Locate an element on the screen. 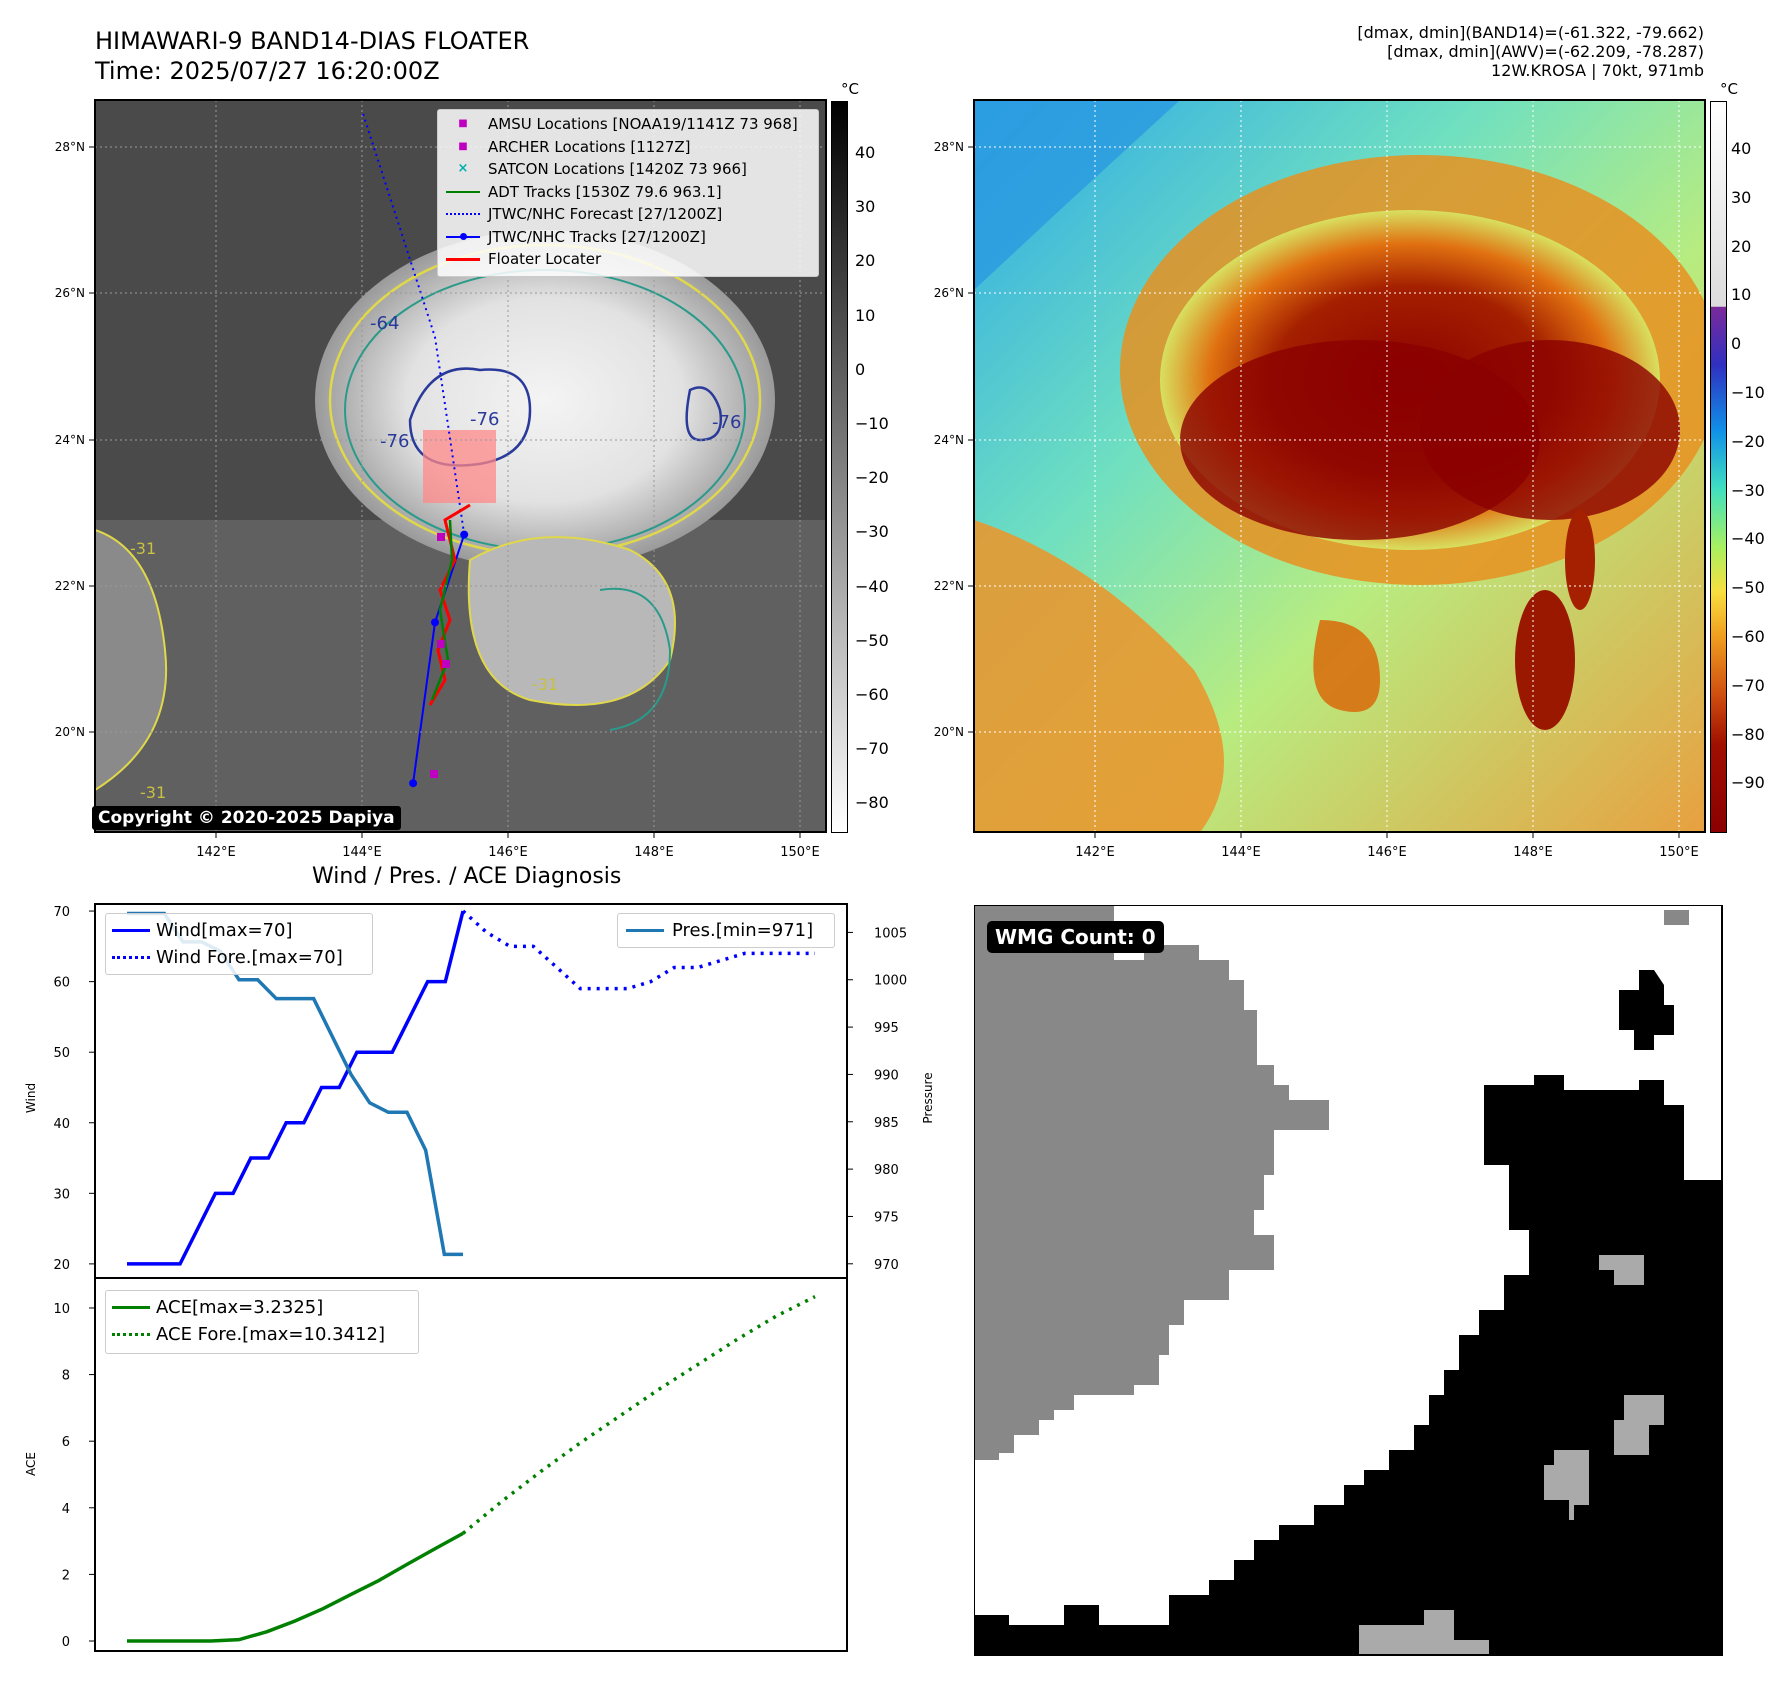 Image resolution: width=1788 pixels, height=1690 pixels. wind-ticks: 20 30 40 50 60 70 is located at coordinates (74, 1089).